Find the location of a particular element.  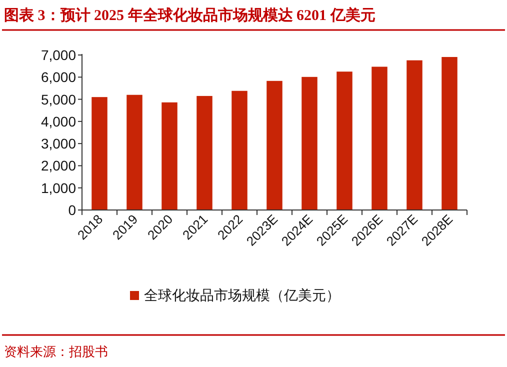

y-tick-label: 2,000 is located at coordinates (58, 166).